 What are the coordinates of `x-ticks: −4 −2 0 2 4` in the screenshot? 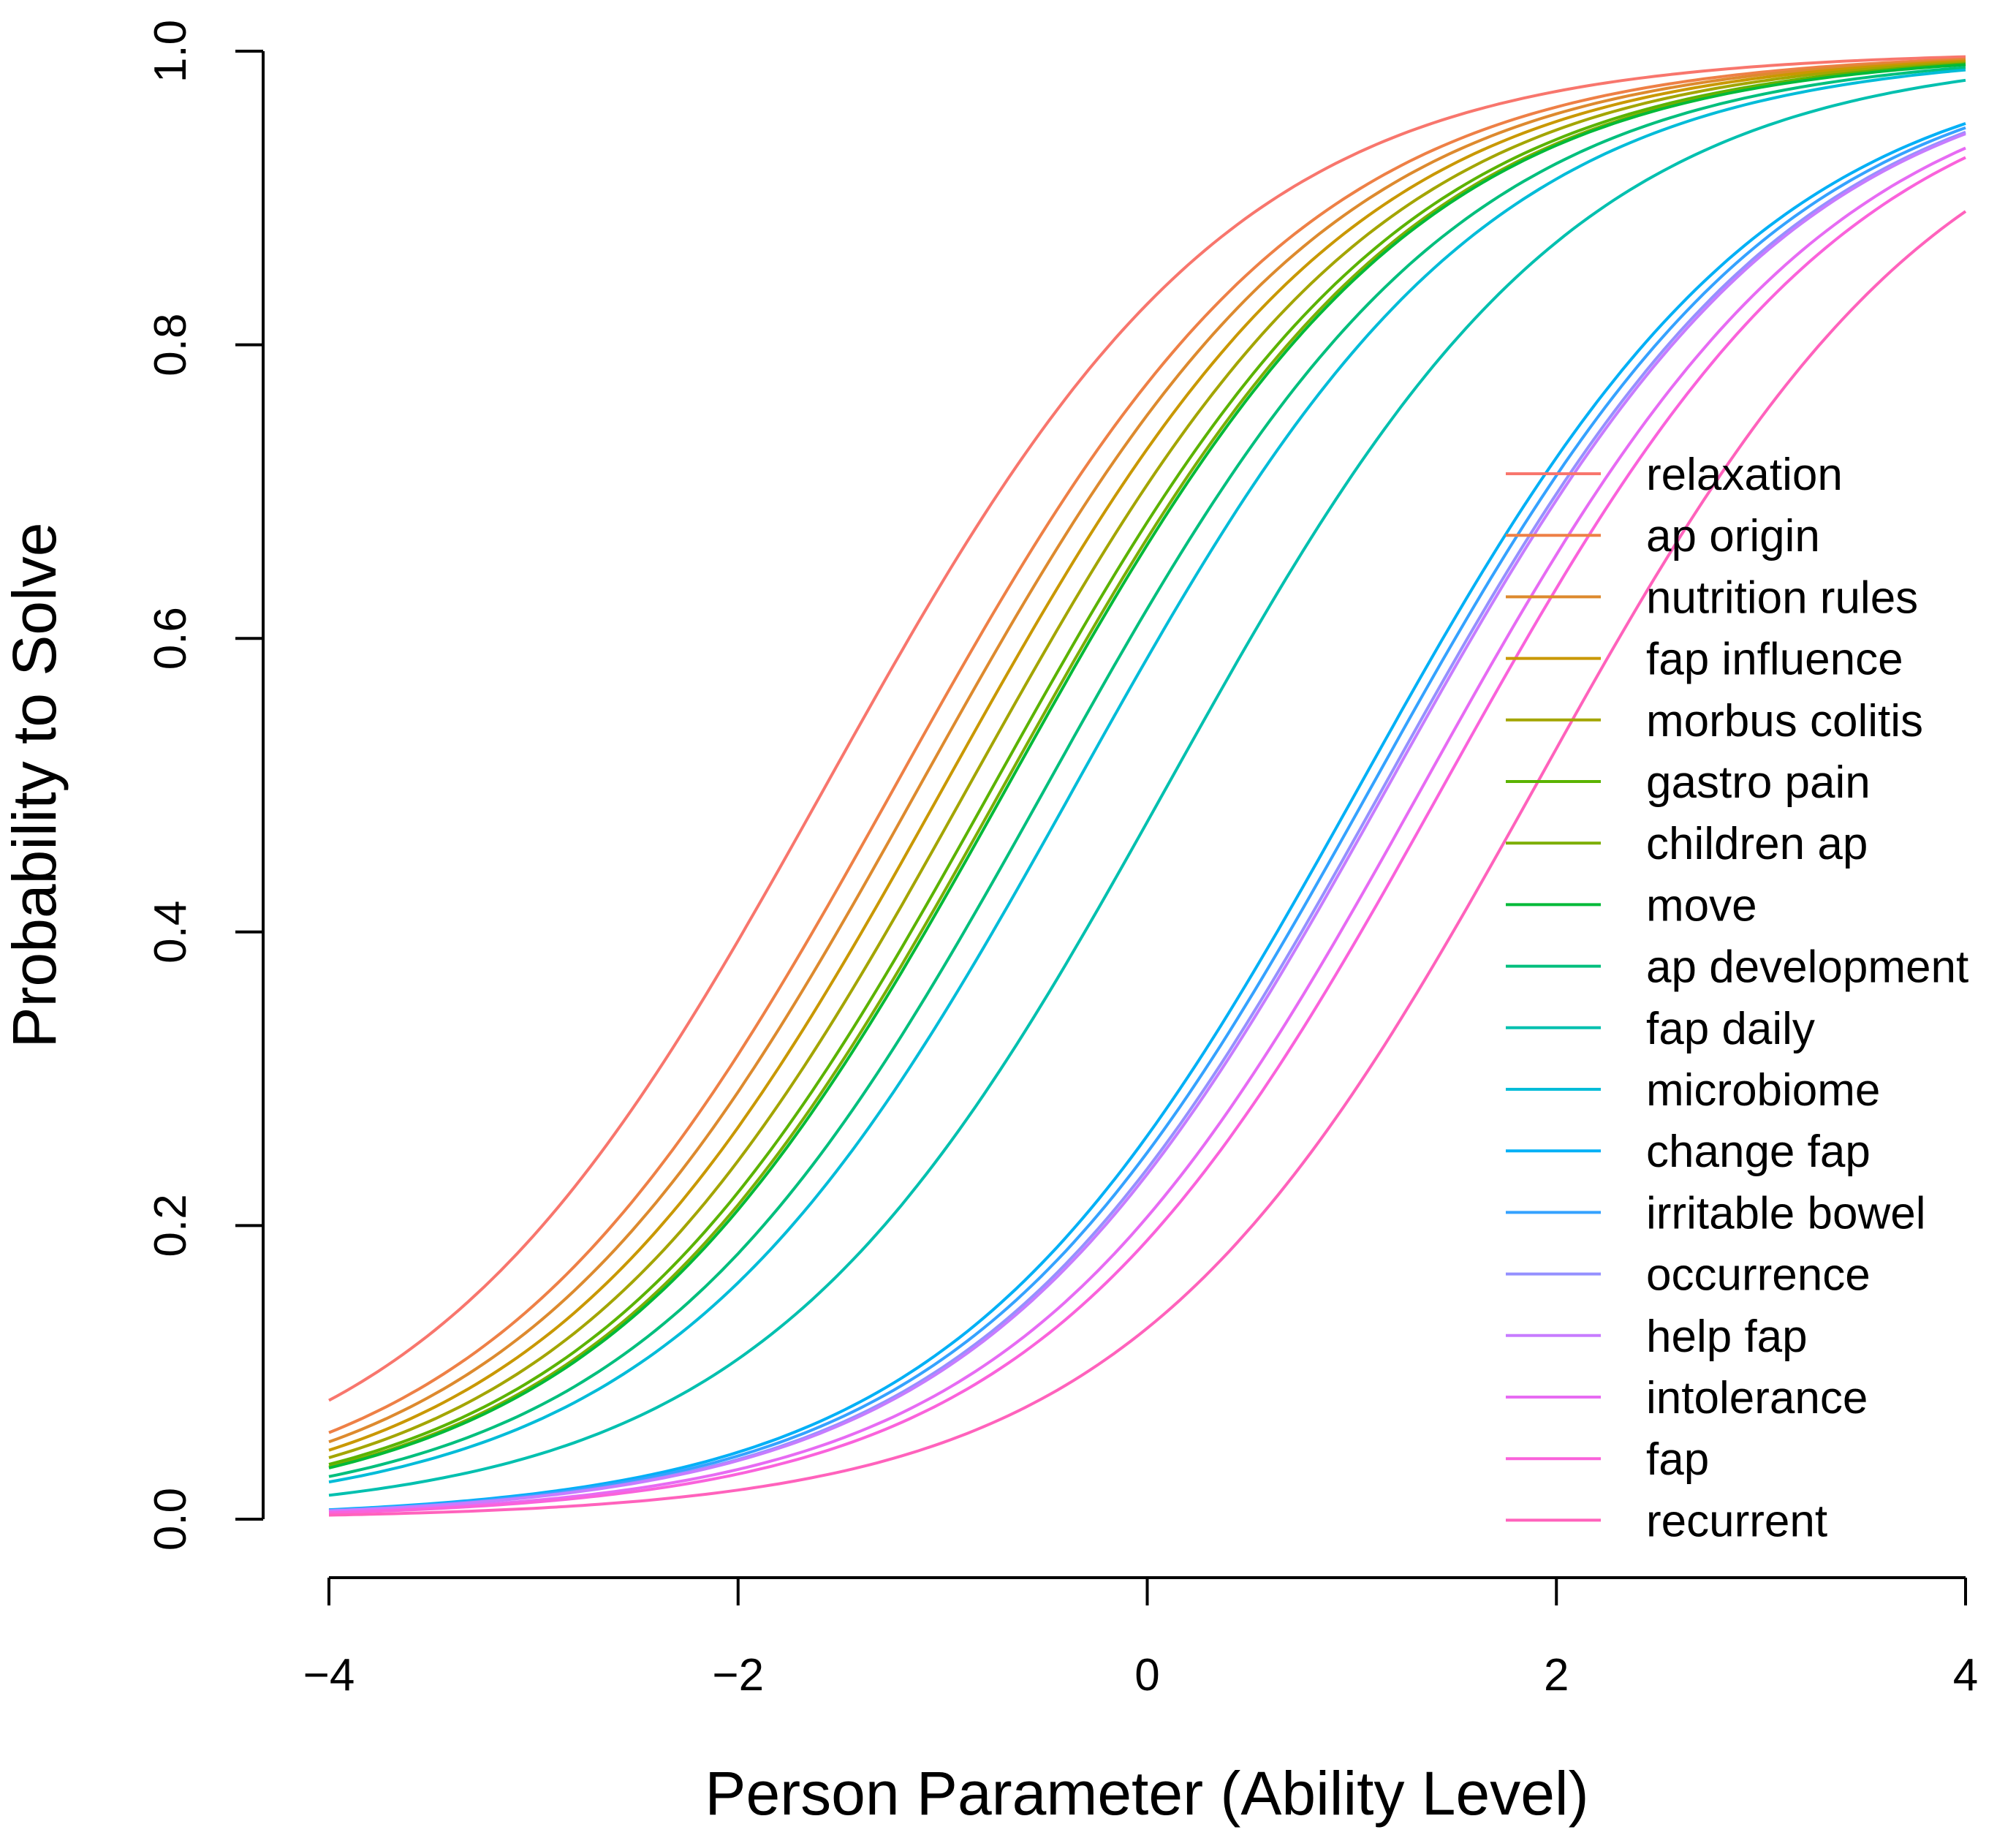 It's located at (1140, 1639).